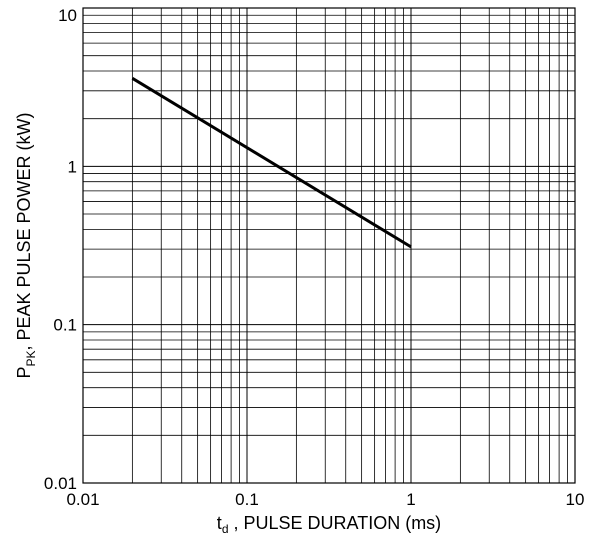  Describe the element at coordinates (24, 373) in the screenshot. I see `y-axis-label-symbol: P` at that location.